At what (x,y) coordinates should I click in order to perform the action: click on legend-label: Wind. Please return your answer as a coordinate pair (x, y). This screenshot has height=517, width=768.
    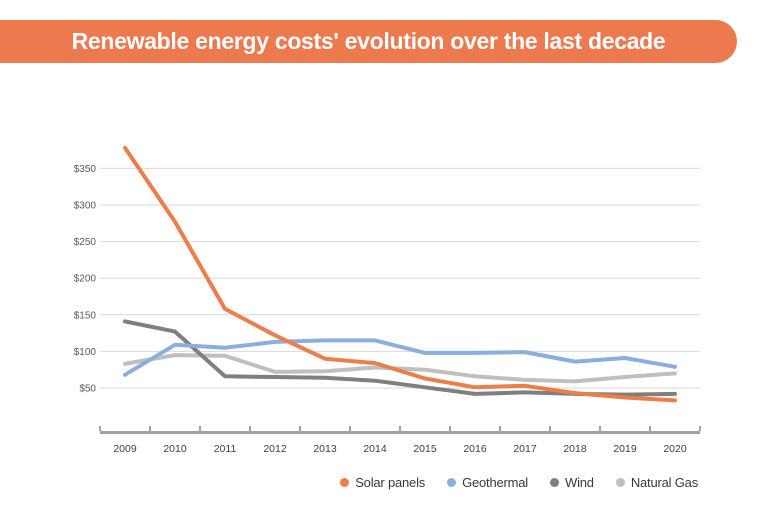
    Looking at the image, I should click on (579, 482).